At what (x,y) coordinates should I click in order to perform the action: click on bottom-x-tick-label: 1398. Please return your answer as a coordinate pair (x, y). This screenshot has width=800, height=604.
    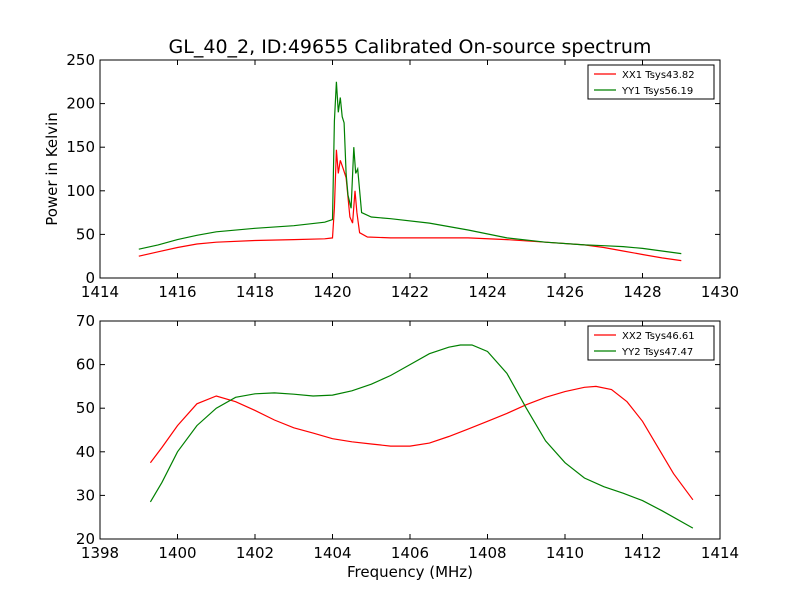
    Looking at the image, I should click on (100, 553).